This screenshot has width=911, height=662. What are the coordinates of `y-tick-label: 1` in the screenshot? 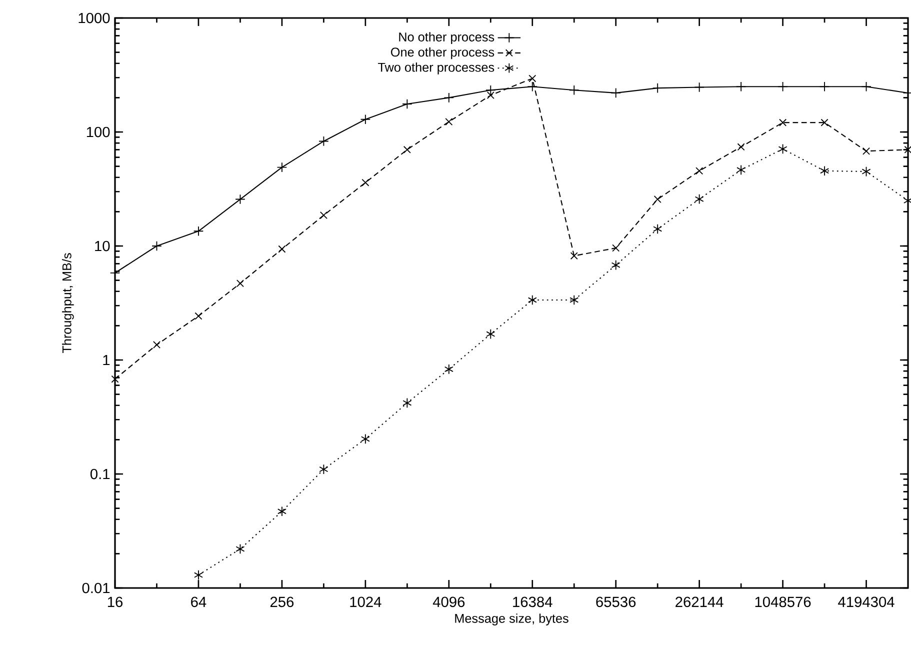 It's located at (106, 360).